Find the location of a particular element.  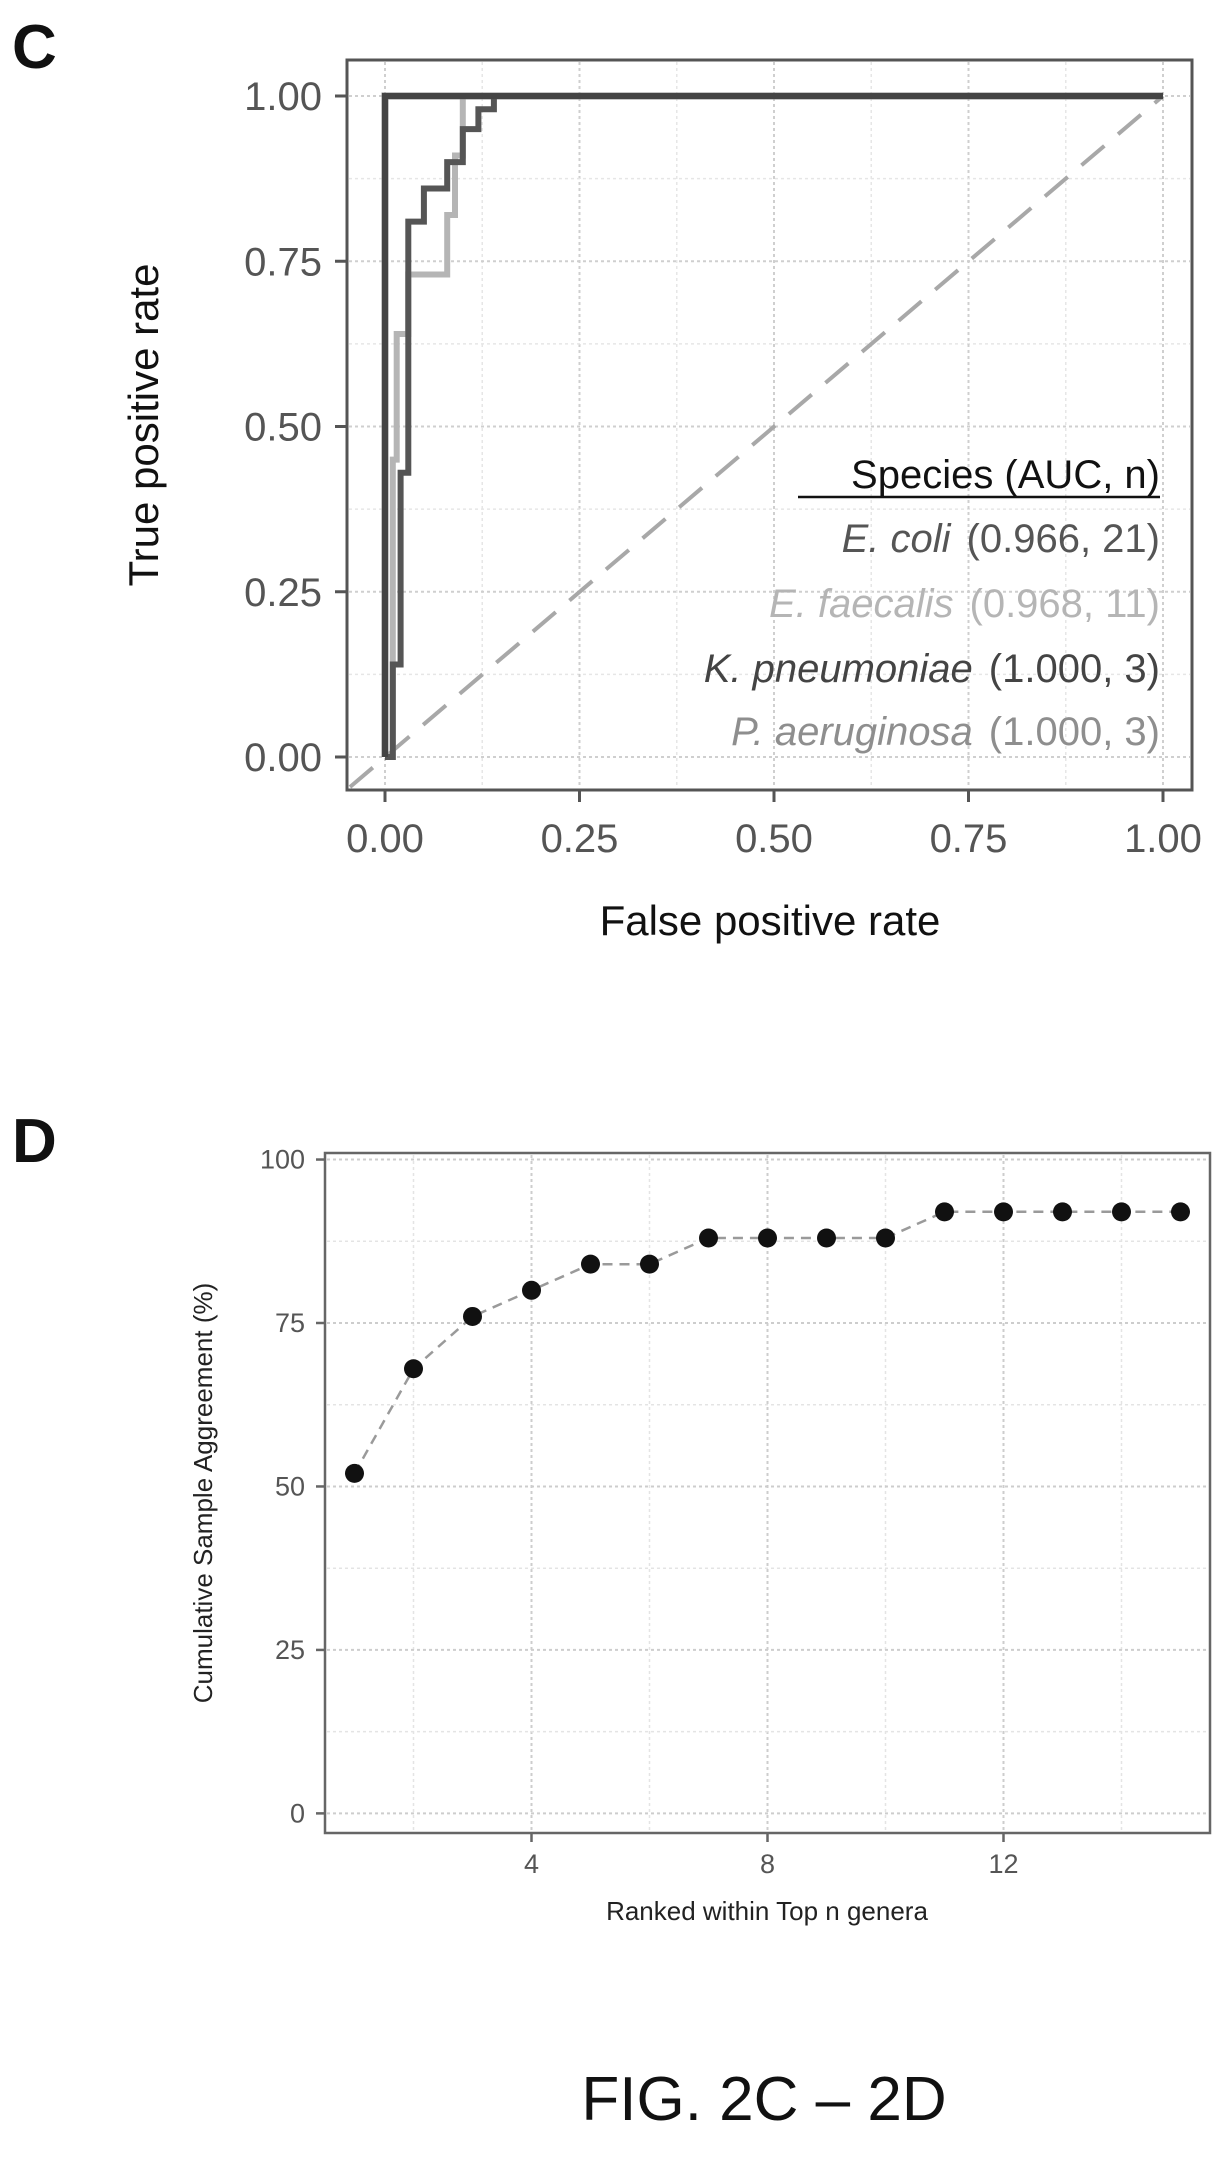

roc-x-tick-label: 0.50 is located at coordinates (774, 839).